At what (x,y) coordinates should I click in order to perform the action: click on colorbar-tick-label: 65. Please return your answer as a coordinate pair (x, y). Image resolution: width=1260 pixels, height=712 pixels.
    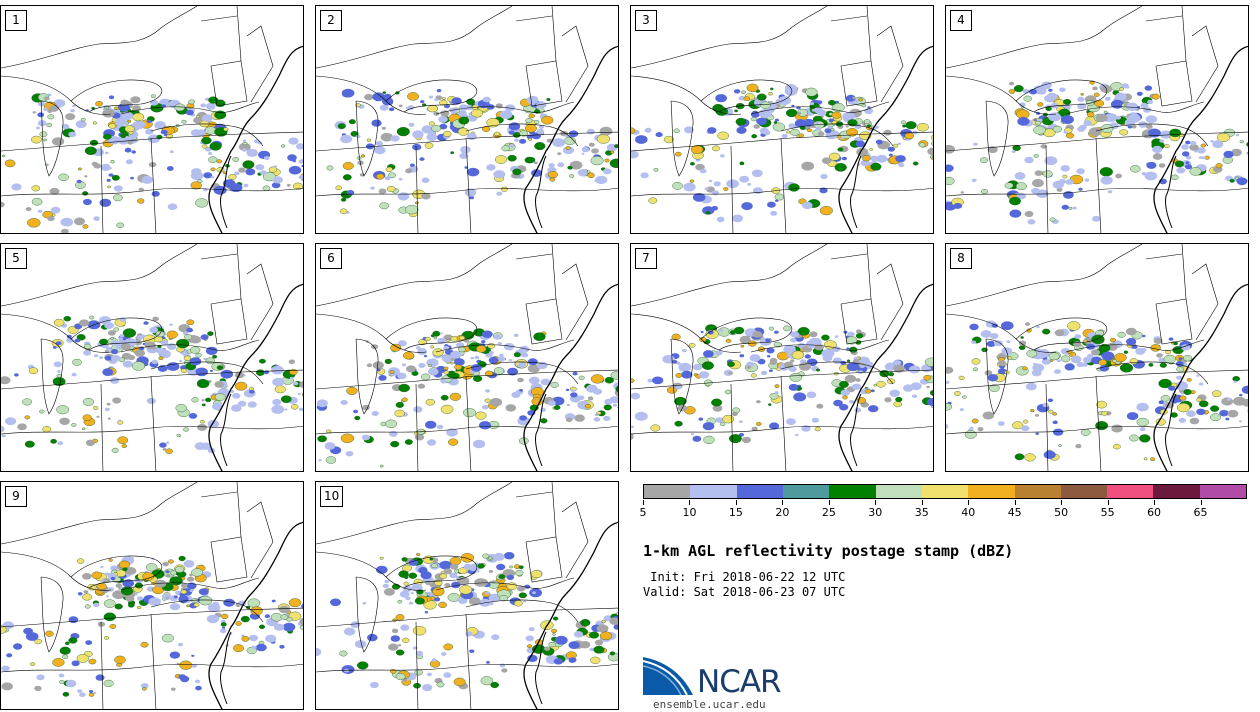
    Looking at the image, I should click on (1200, 512).